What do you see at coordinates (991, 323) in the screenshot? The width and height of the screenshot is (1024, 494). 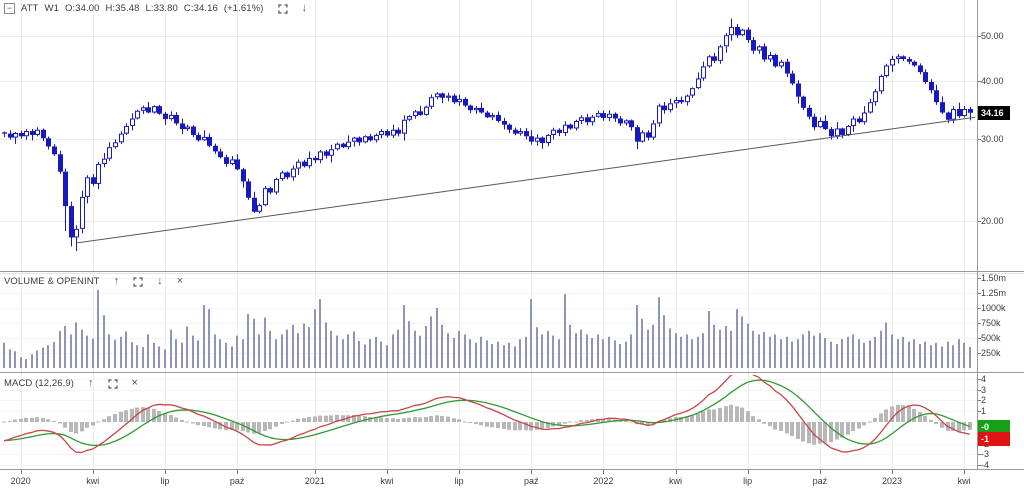 I see `volume-axis-label: 750k` at bounding box center [991, 323].